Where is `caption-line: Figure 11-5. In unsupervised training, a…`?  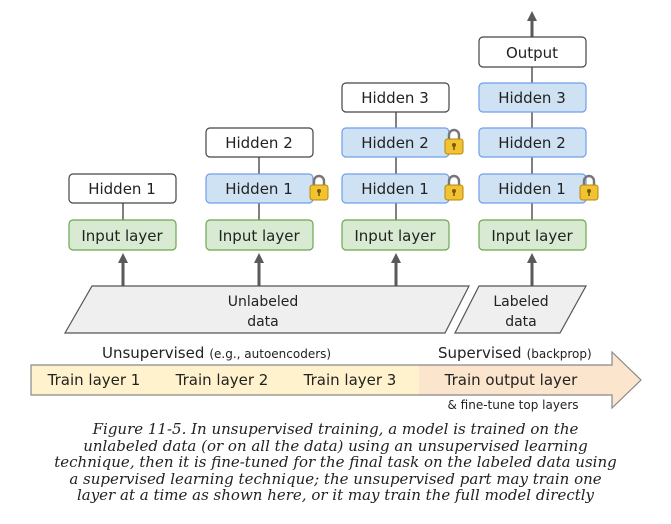
caption-line: Figure 11-5. In unsupervised training, a… is located at coordinates (335, 429).